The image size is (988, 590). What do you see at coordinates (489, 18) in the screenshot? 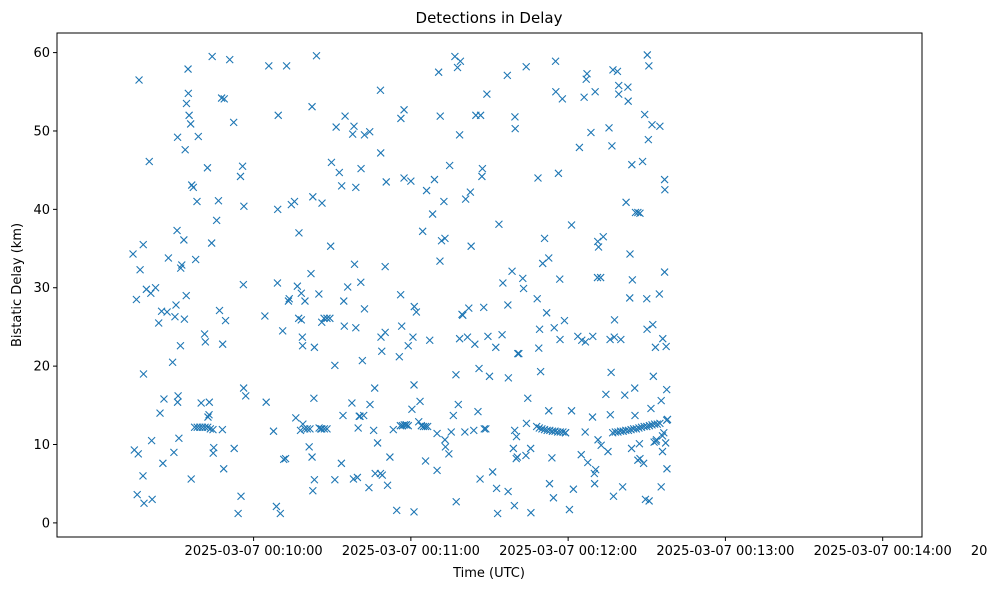
I see `chart-title: Detections in Delay` at bounding box center [489, 18].